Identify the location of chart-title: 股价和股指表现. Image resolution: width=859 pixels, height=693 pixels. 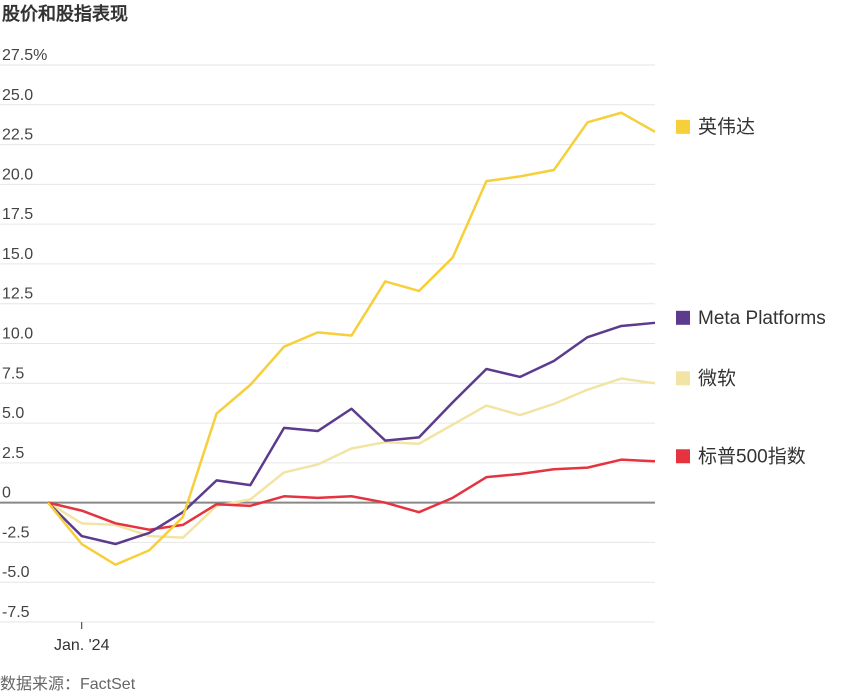
(64, 13).